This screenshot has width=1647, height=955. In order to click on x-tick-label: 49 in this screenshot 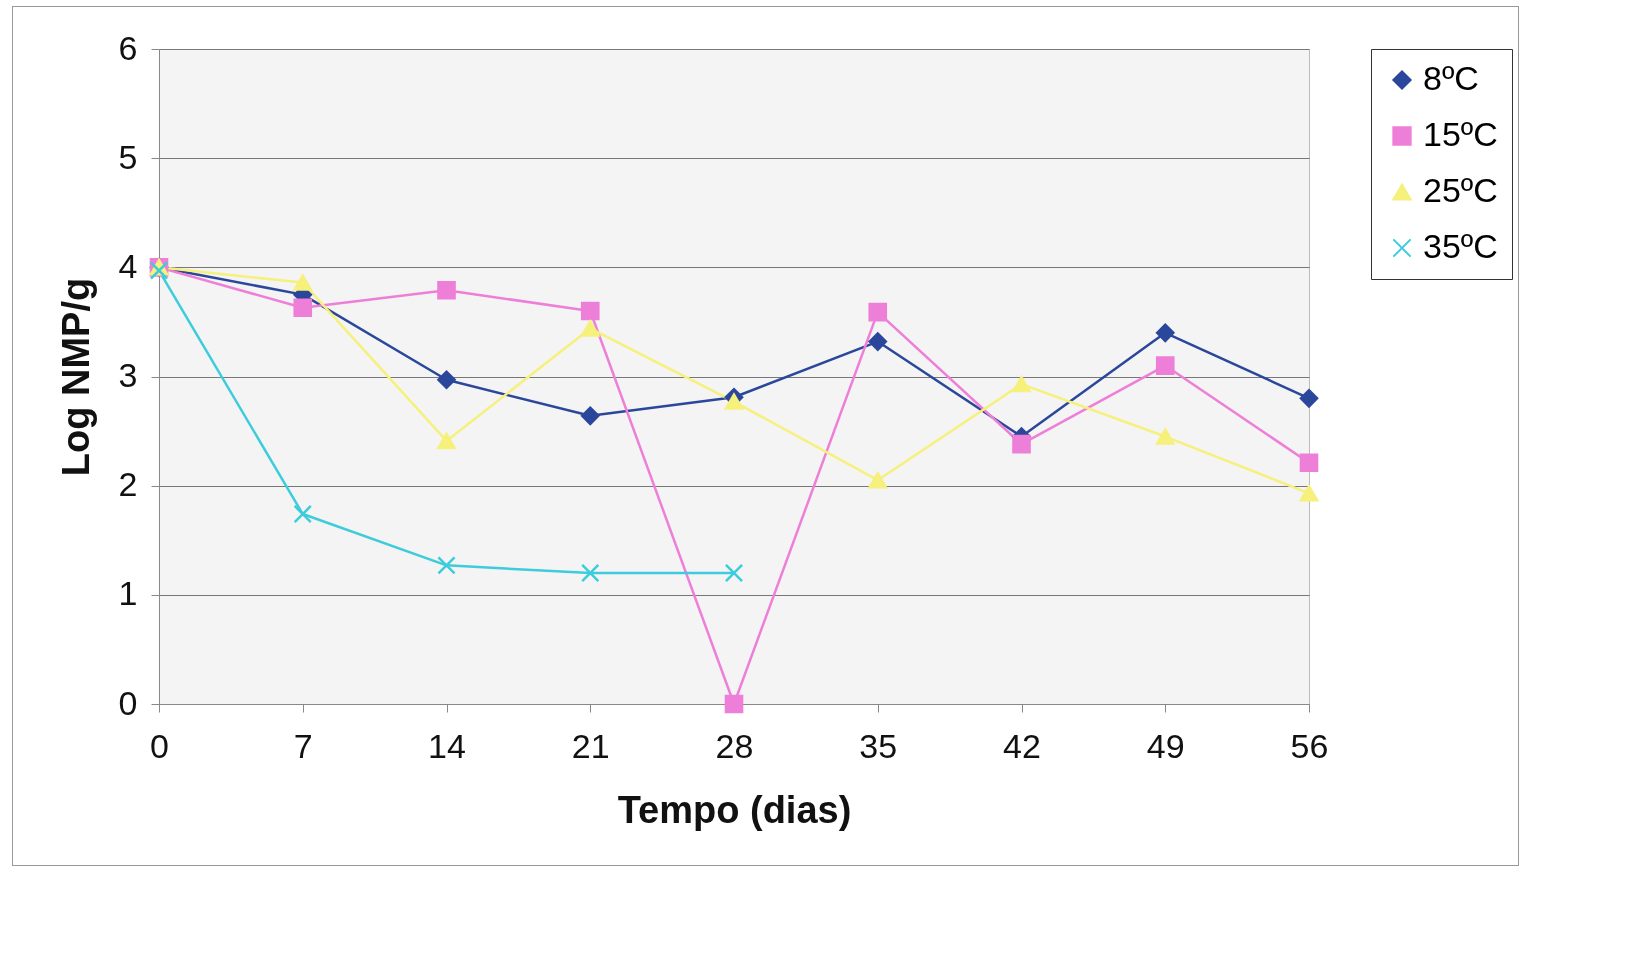, I will do `click(1165, 745)`.